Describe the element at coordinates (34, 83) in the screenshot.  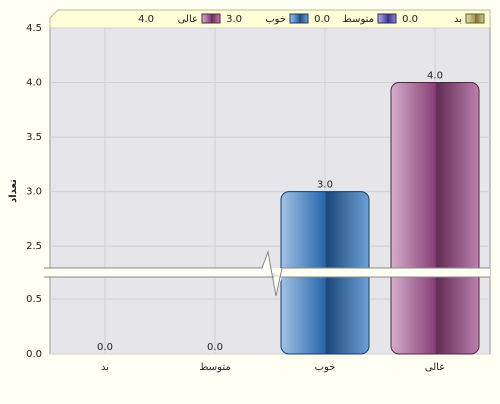
I see `y-tick-label: 4.0` at that location.